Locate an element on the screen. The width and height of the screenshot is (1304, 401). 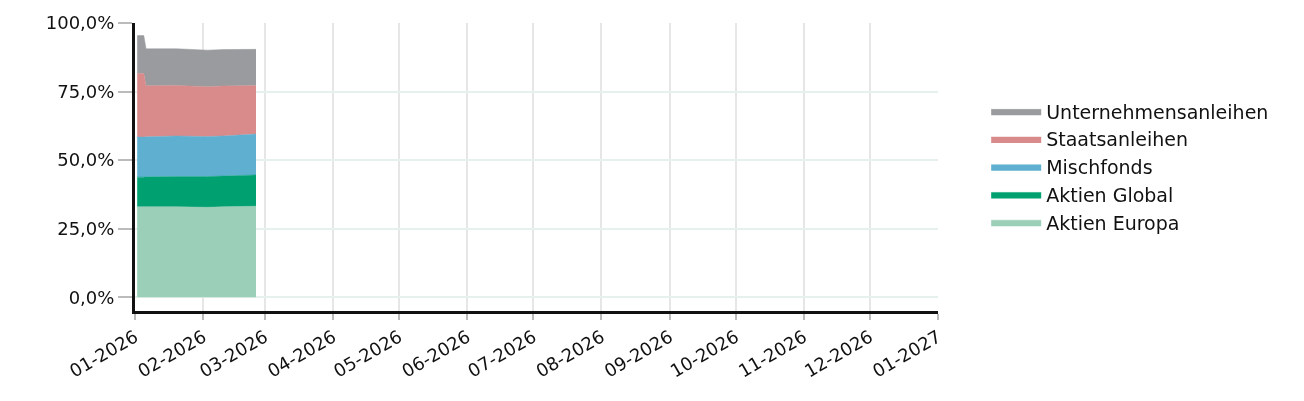
y-tick-label: 25,0% is located at coordinates (86, 229).